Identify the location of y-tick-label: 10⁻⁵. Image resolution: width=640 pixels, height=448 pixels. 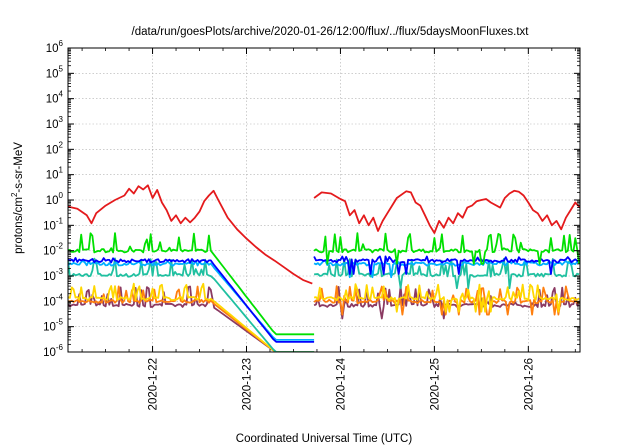
(53, 326).